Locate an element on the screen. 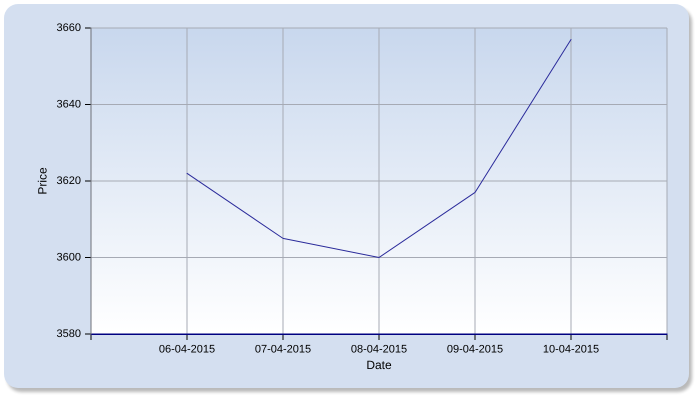 This screenshot has height=400, width=700. x-tick-label: 07-04-2015 is located at coordinates (283, 350).